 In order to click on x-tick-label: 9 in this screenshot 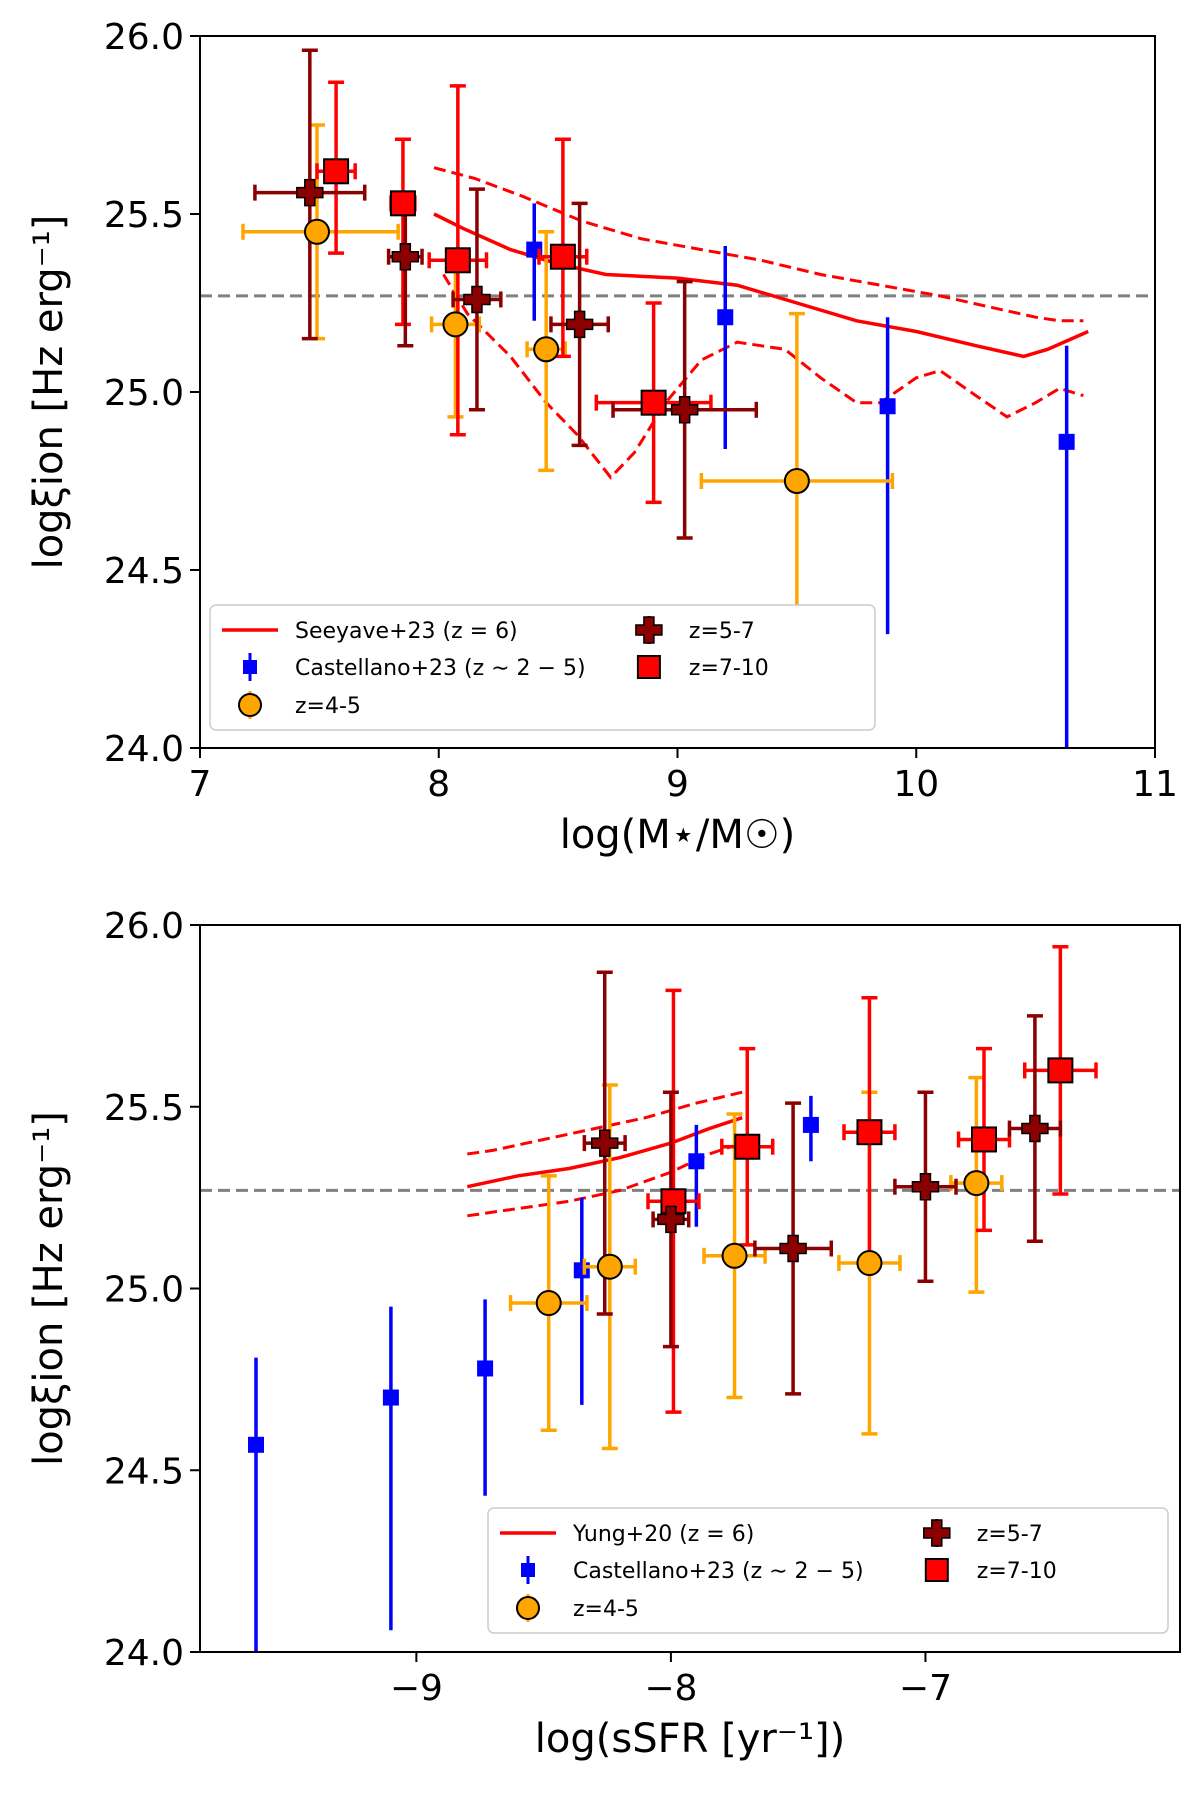, I will do `click(677, 784)`.